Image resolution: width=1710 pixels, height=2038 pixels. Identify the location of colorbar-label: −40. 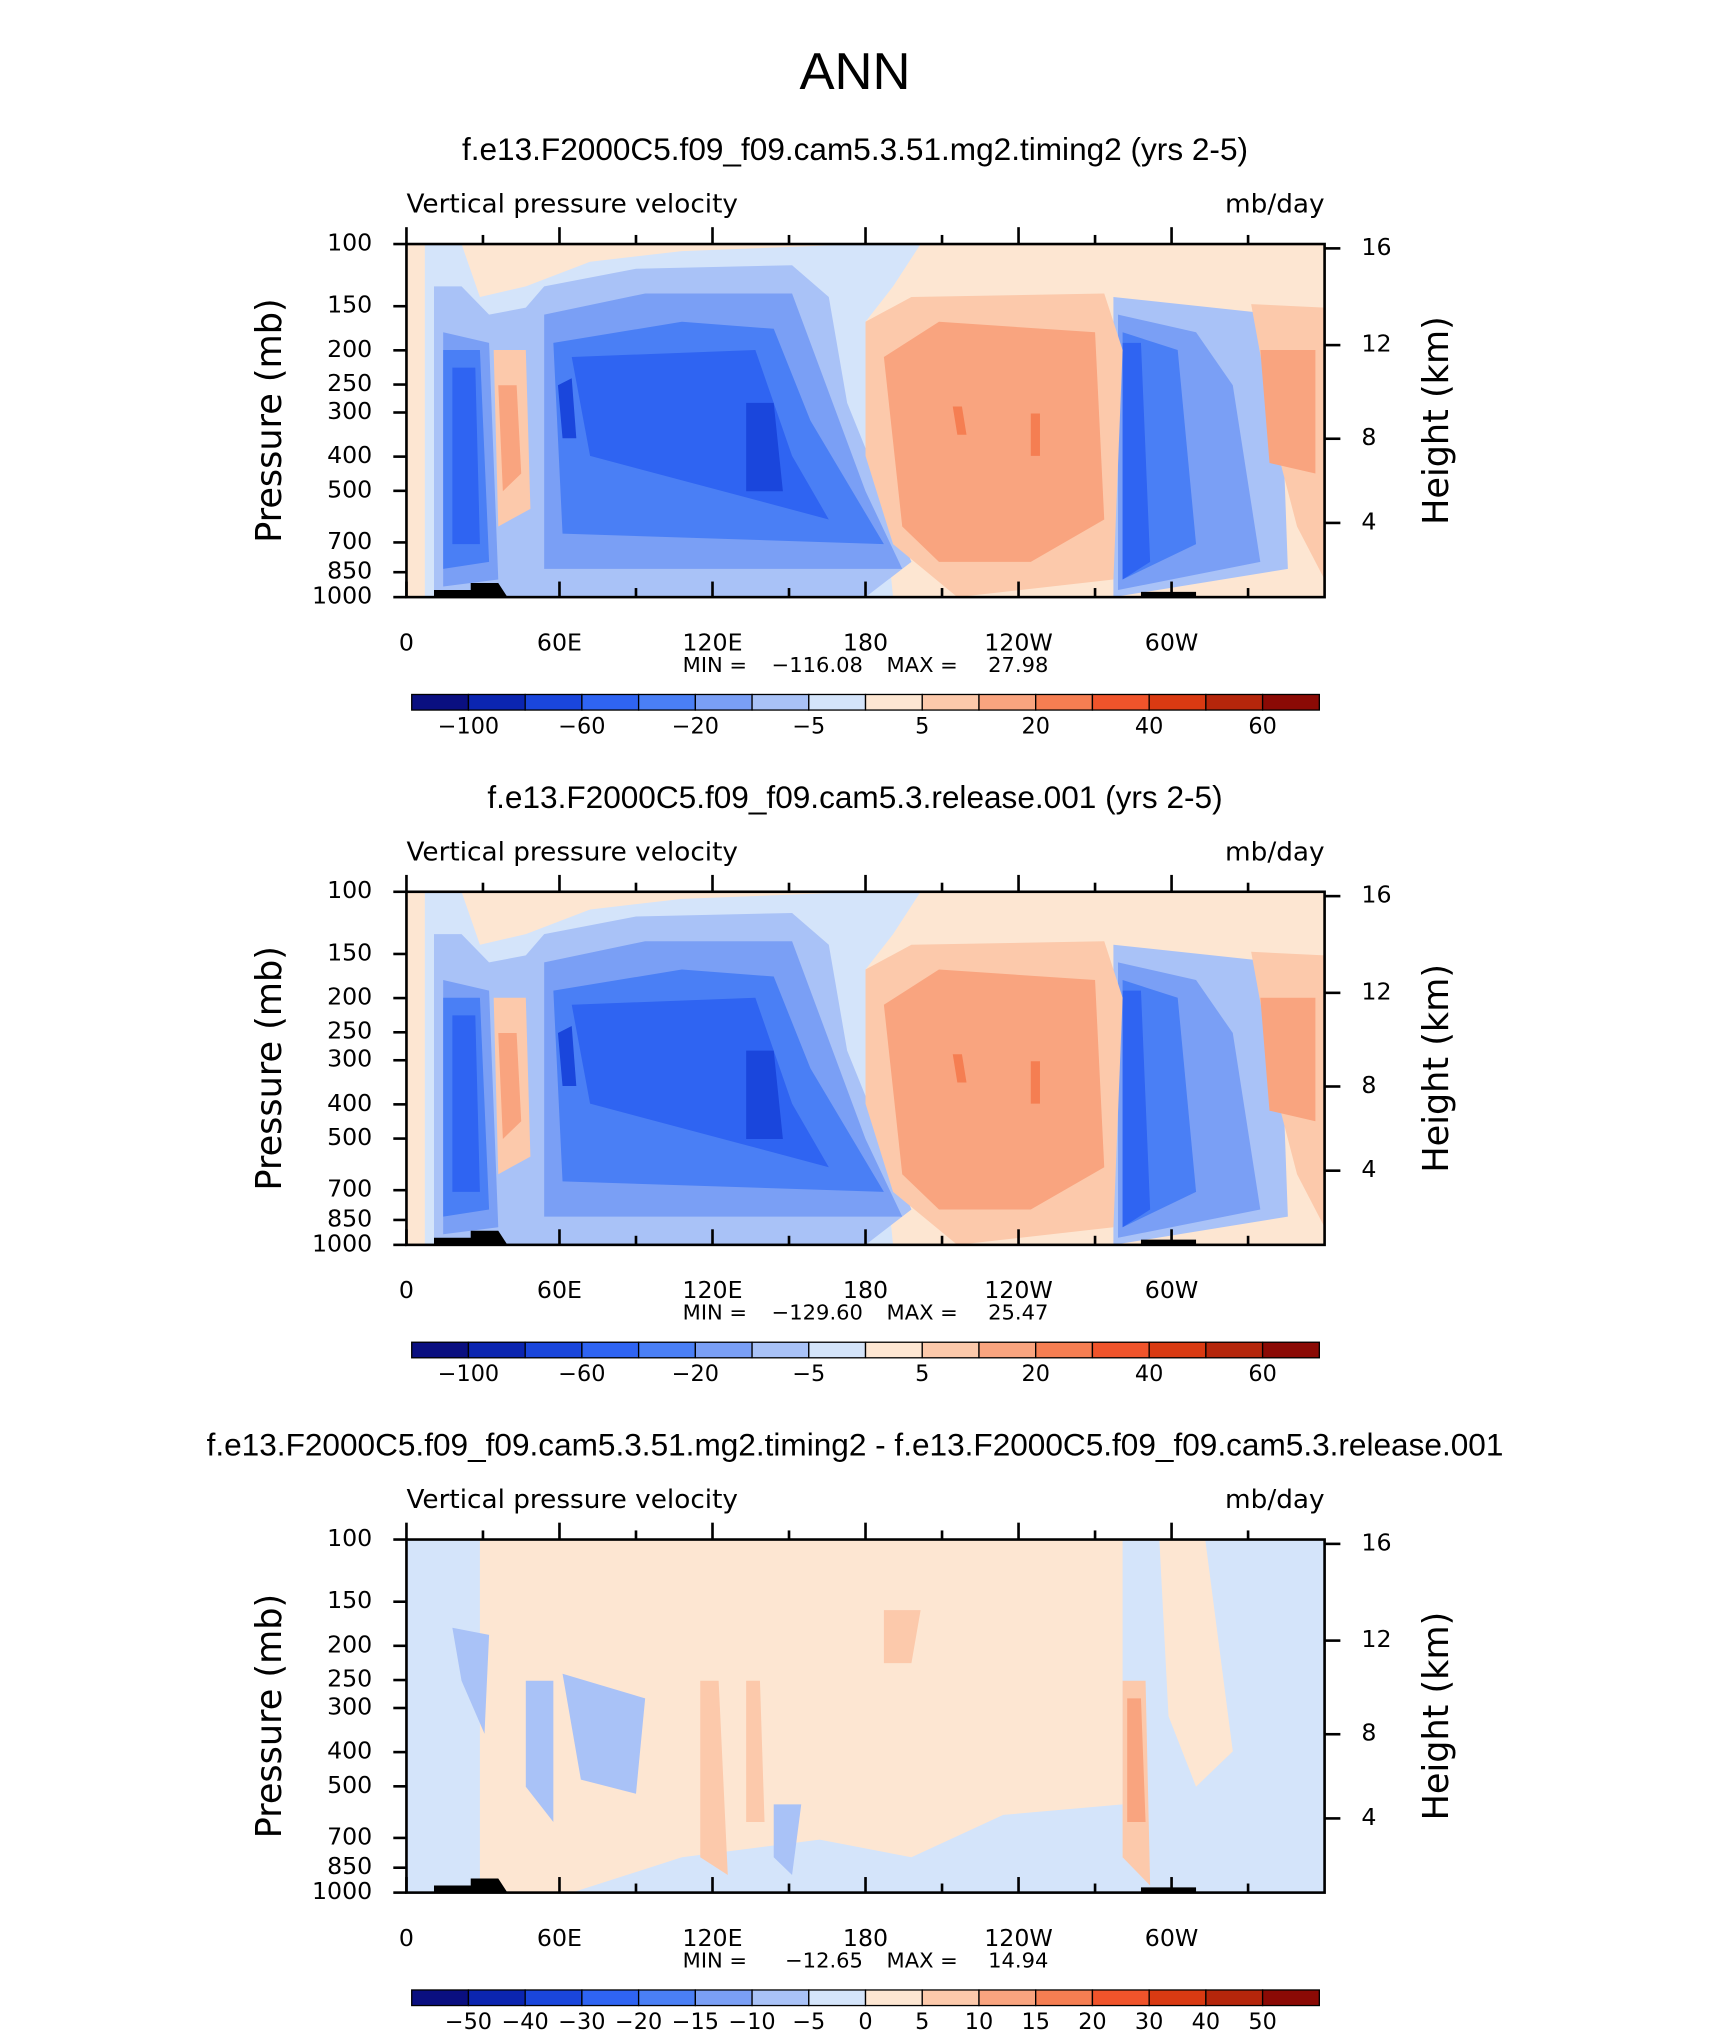
(525, 2022).